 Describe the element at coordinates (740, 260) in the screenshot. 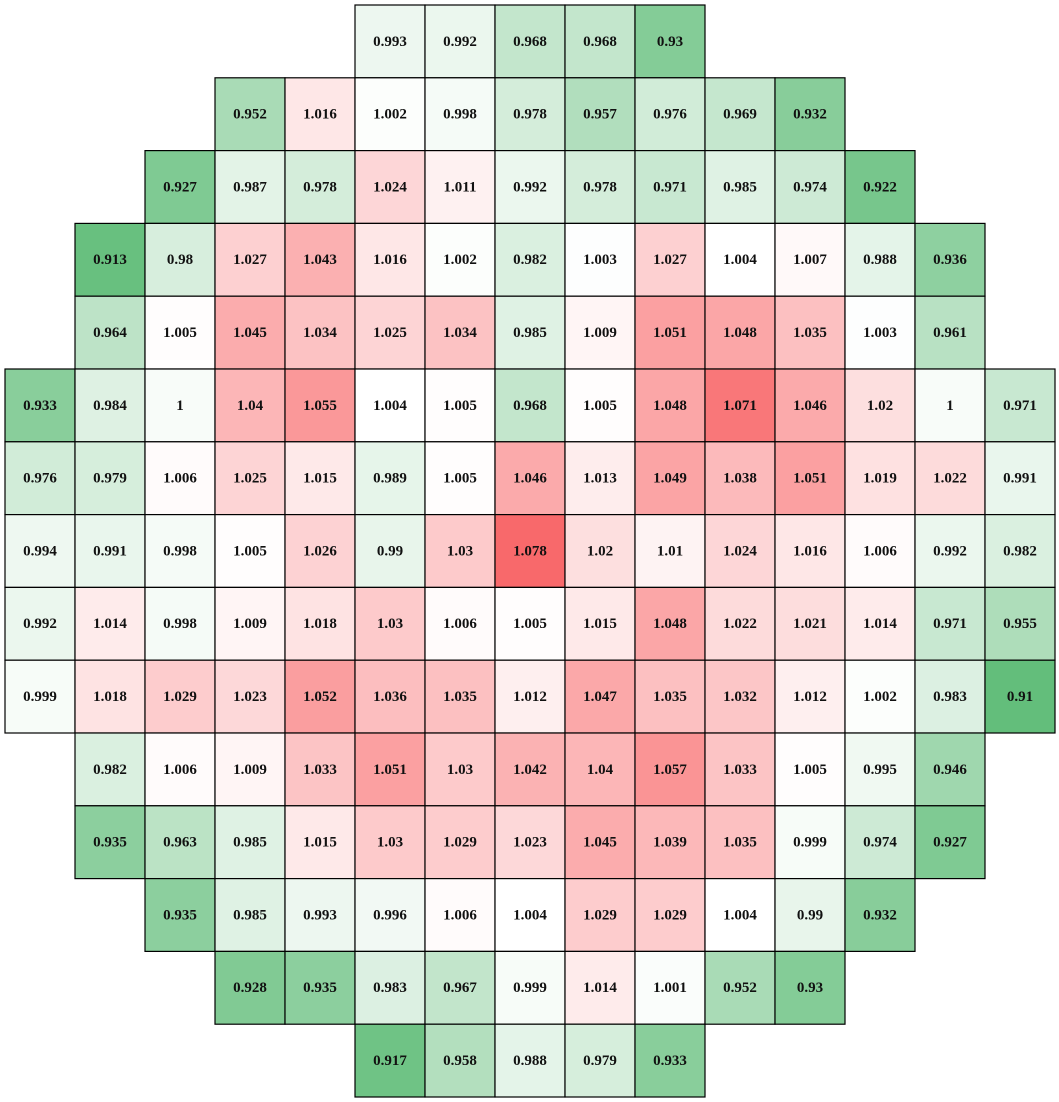

I see `cell-label: 1.004` at that location.